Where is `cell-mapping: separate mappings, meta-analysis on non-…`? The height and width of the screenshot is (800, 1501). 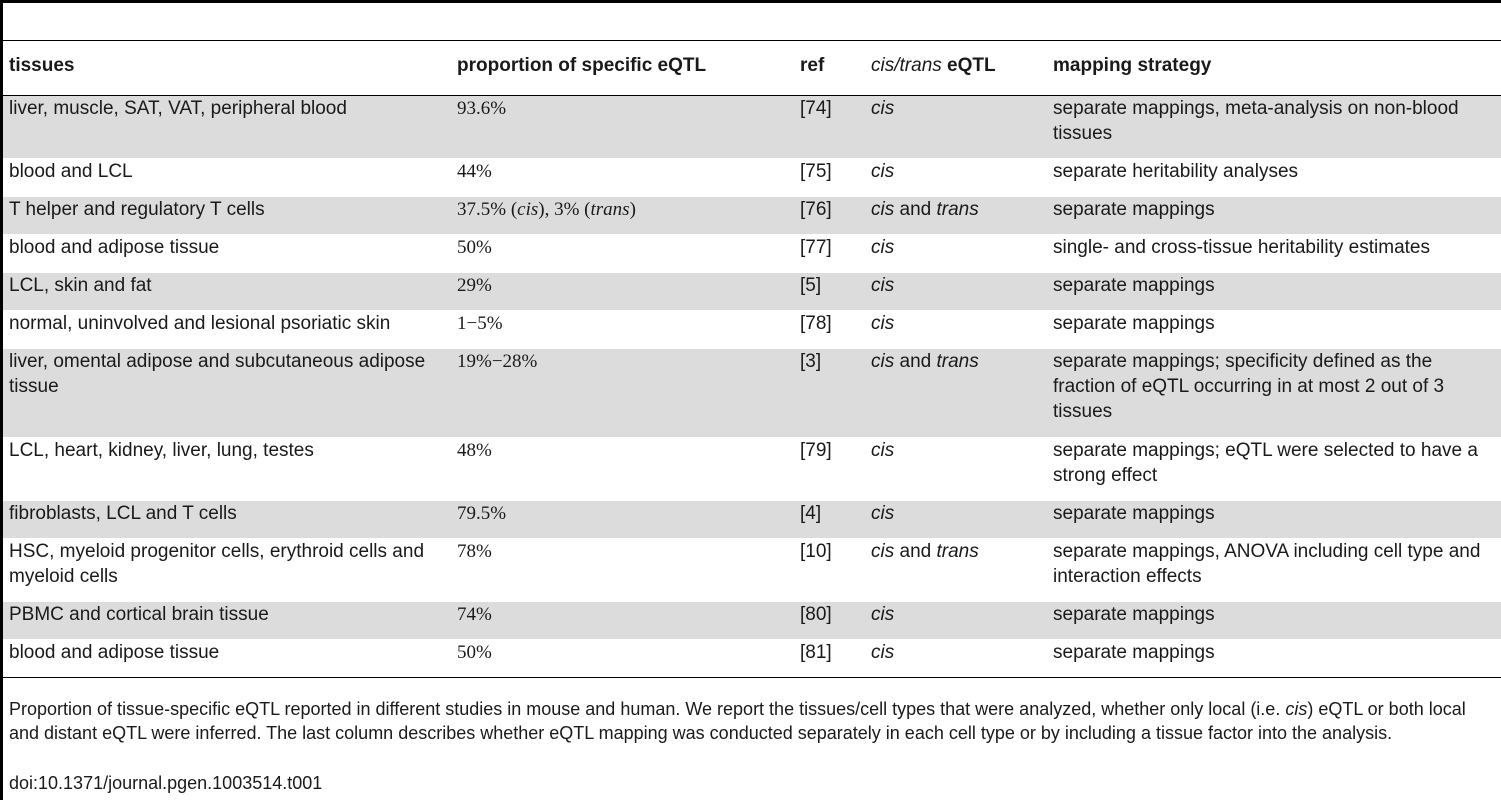
cell-mapping: separate mappings, meta-analysis on non-… is located at coordinates (1256, 121).